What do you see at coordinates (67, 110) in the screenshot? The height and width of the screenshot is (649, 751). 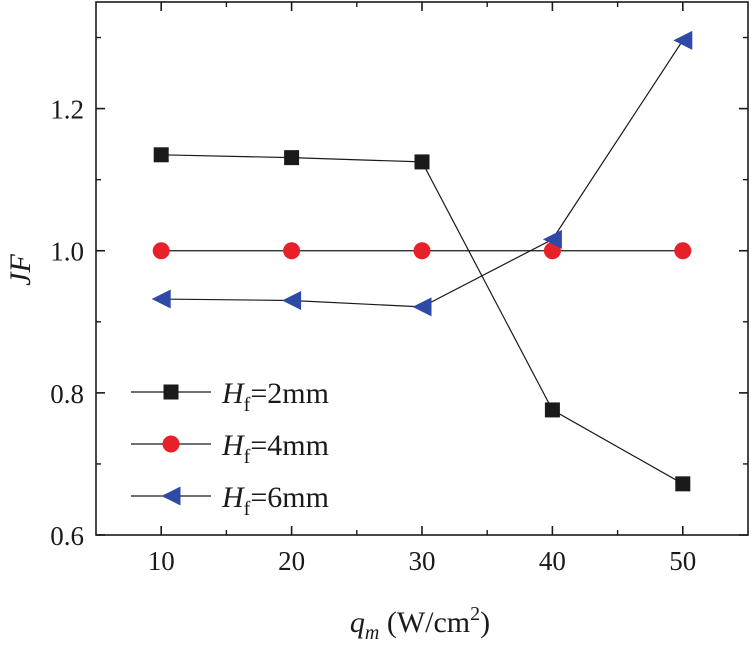 I see `y-tick-label: 1.2` at bounding box center [67, 110].